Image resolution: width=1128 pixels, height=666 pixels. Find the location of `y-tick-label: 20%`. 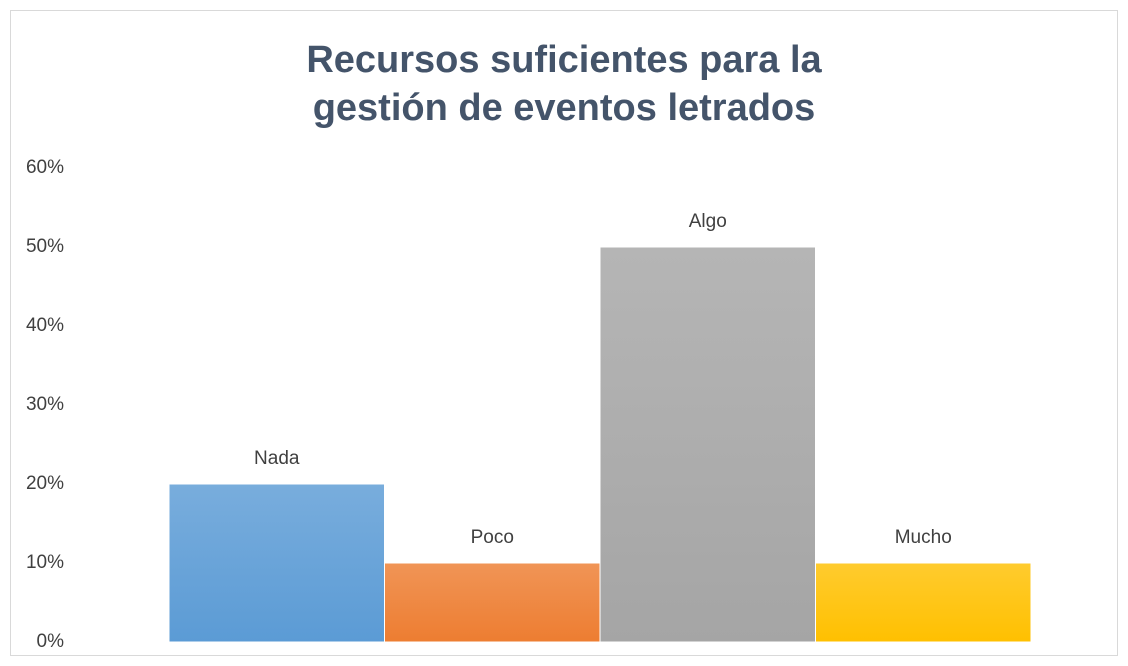

y-tick-label: 20% is located at coordinates (45, 483).